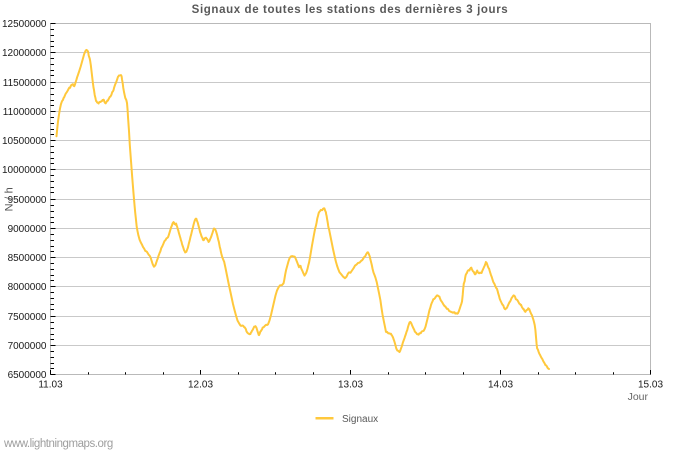 The width and height of the screenshot is (700, 450). I want to click on svg-text: 7500000, so click(27, 317).